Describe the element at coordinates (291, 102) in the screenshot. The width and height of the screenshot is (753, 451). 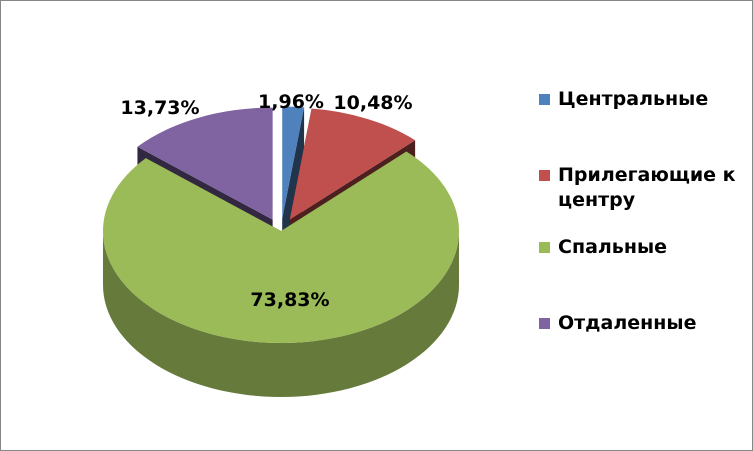
I see `data-label-tsentralnye: 1,96%` at that location.